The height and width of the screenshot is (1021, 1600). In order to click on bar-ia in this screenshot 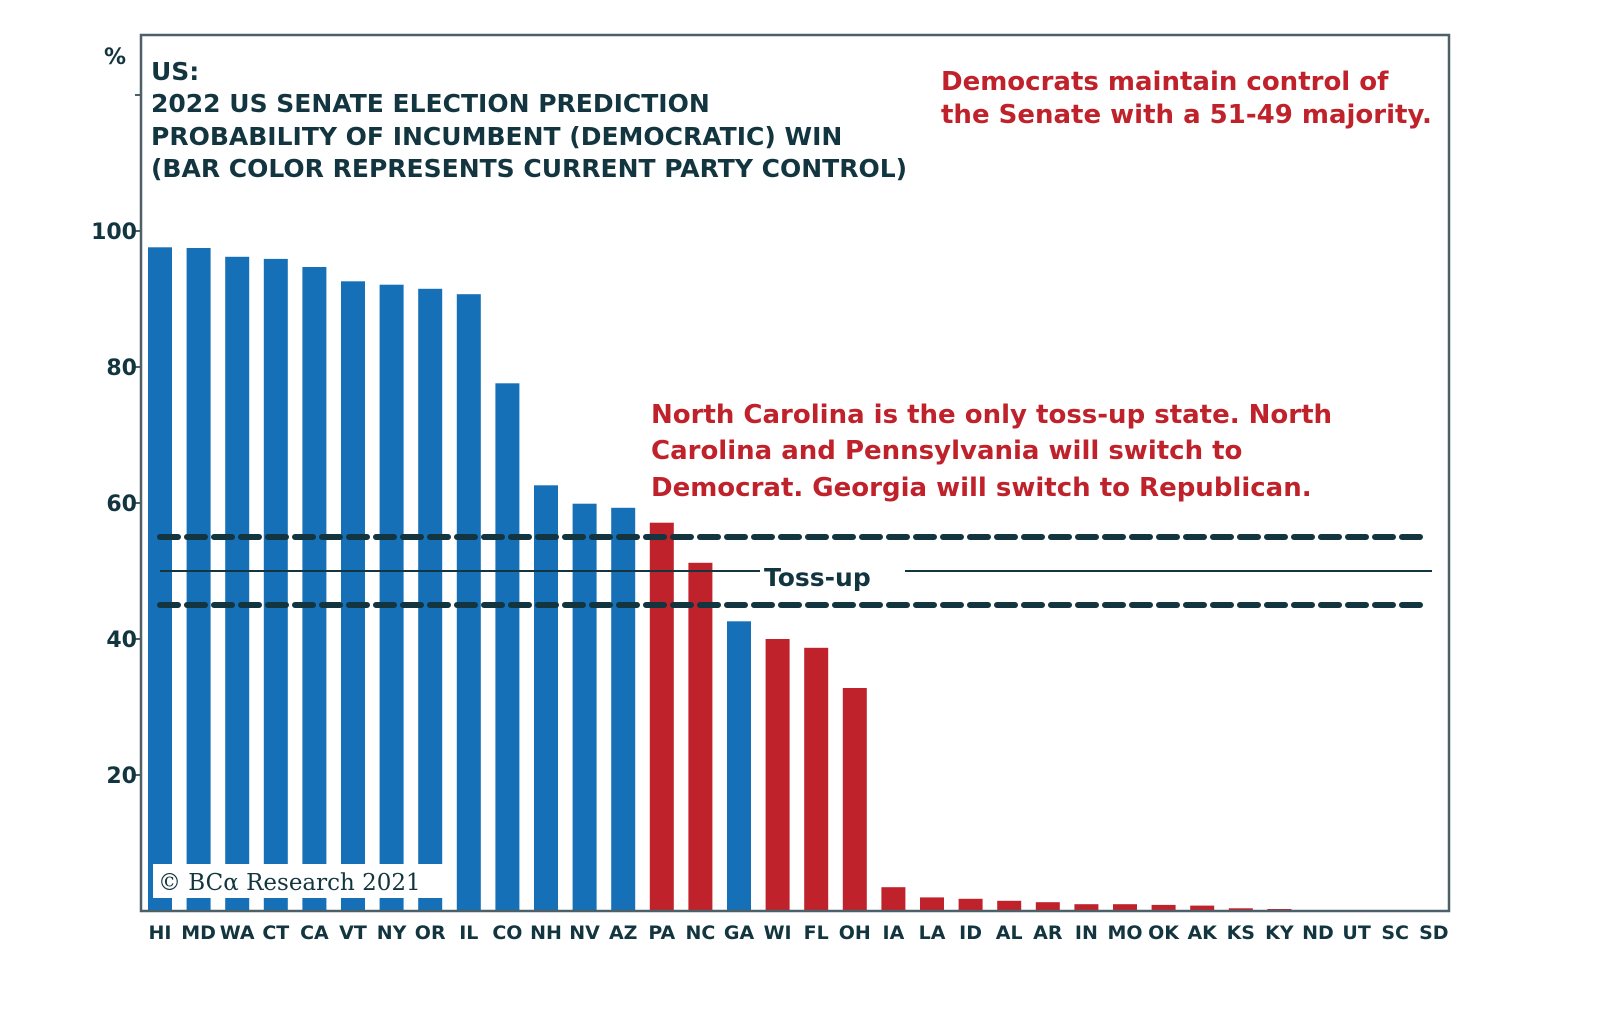, I will do `click(893, 899)`.